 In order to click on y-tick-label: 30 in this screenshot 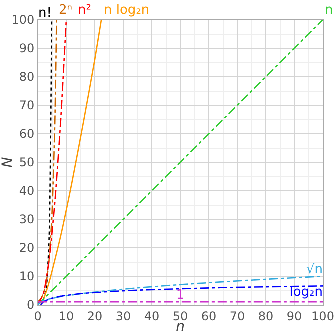, I will do `click(27, 219)`.